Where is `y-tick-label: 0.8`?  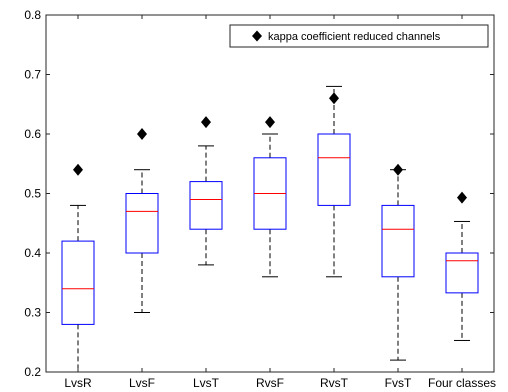 y-tick-label: 0.8 is located at coordinates (32, 15).